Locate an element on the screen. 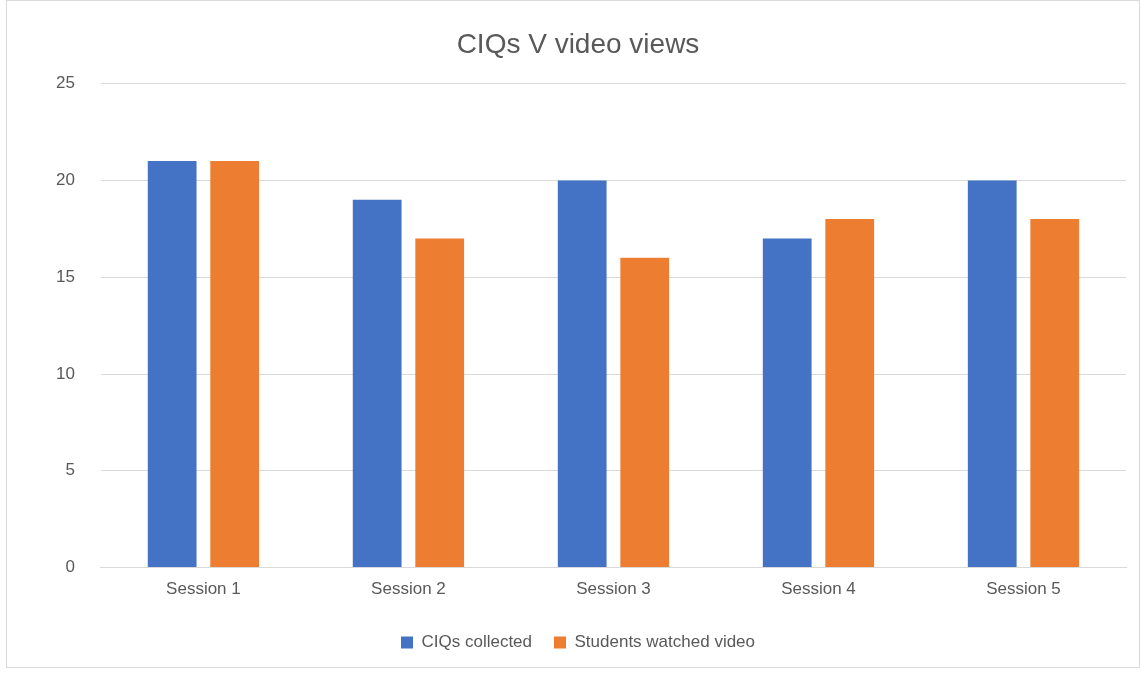 The height and width of the screenshot is (673, 1148). x-tick-label: Session 2 is located at coordinates (408, 589).